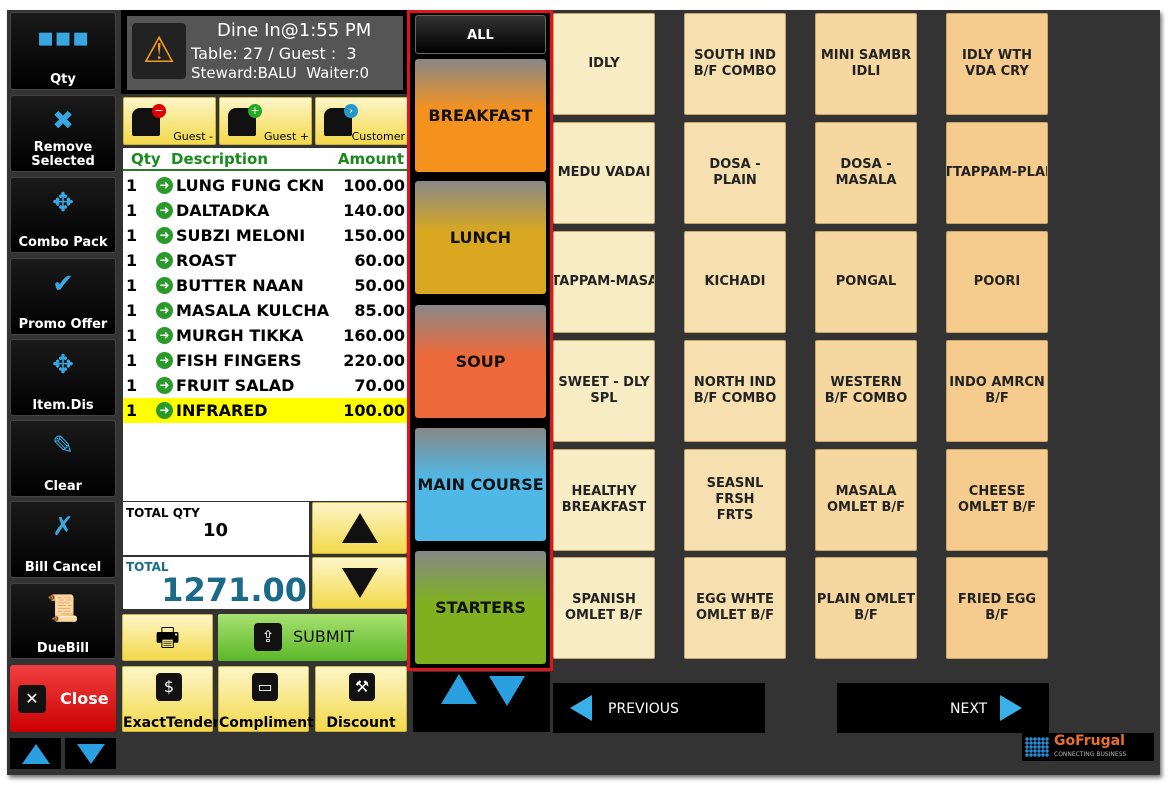 The image size is (1172, 787). I want to click on order-row: 1 ➜ LUNG FUNG CKN 100.00, so click(265, 185).